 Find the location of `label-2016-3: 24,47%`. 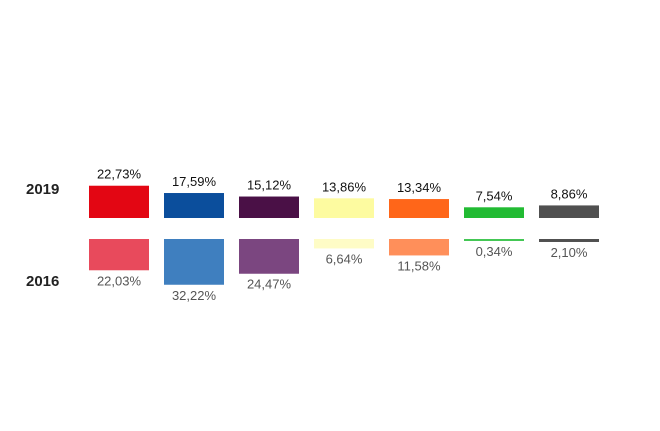

label-2016-3: 24,47% is located at coordinates (269, 284).